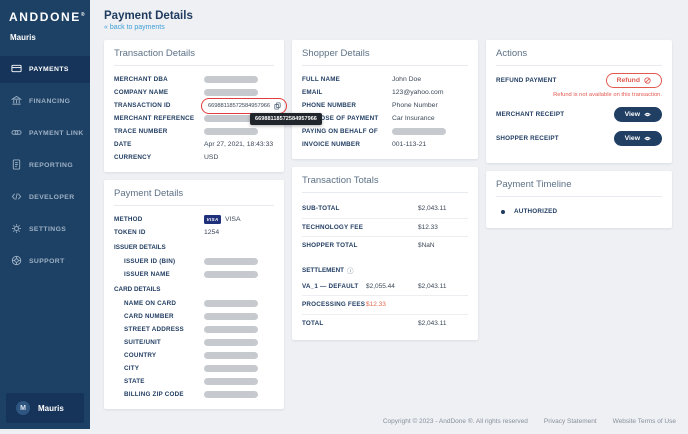 The width and height of the screenshot is (688, 434). I want to click on sidebar-item-label: PAYMENTS, so click(49, 69).